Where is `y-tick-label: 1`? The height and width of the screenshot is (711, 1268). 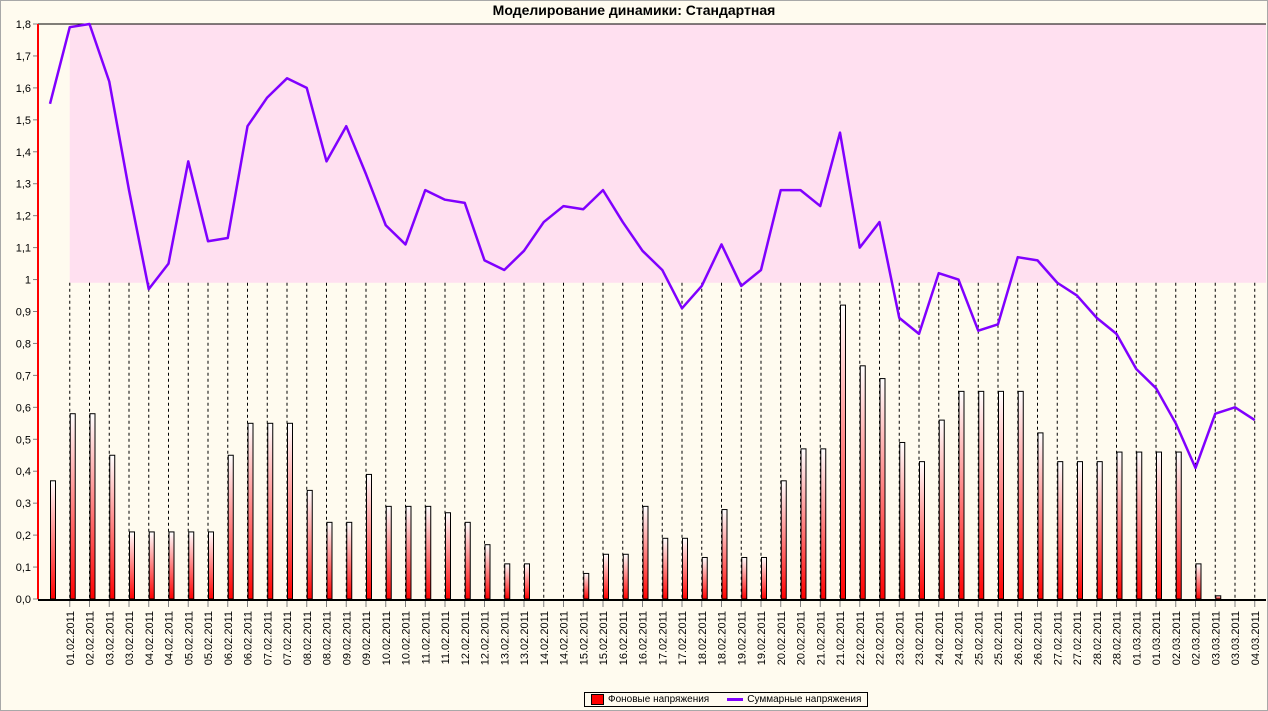
y-tick-label: 1 is located at coordinates (28, 281).